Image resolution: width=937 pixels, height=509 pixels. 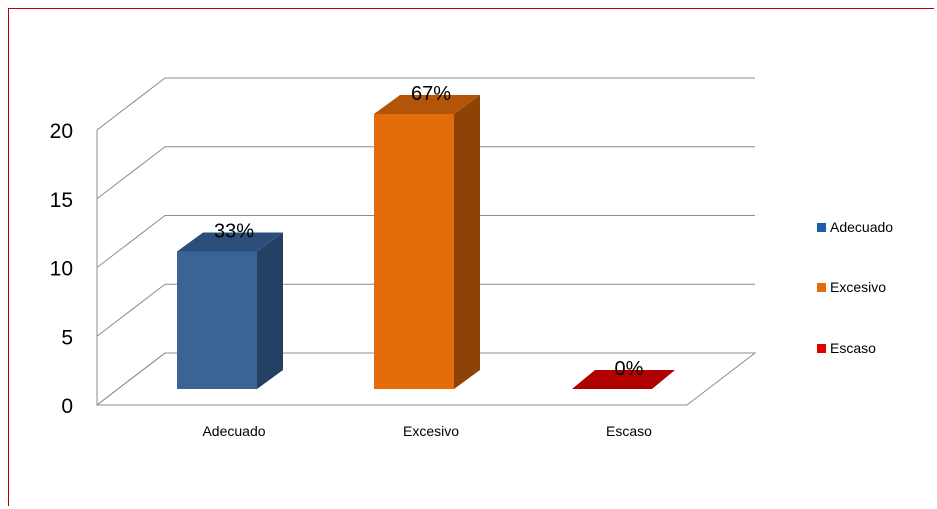 I want to click on y-tick-label: 10, so click(x=61, y=269).